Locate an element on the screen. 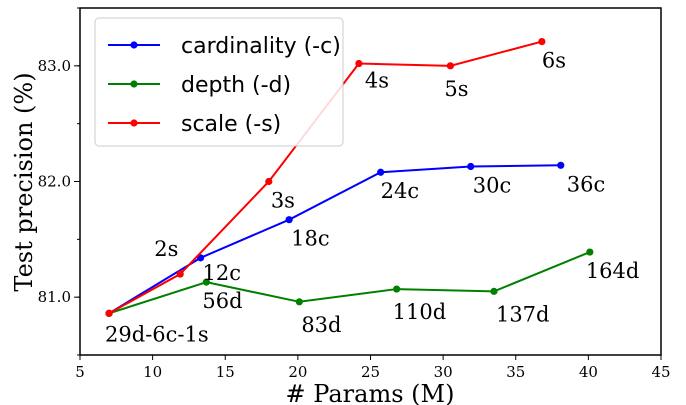 This screenshot has height=405, width=686. x-tick-label: 5 is located at coordinates (80, 372).